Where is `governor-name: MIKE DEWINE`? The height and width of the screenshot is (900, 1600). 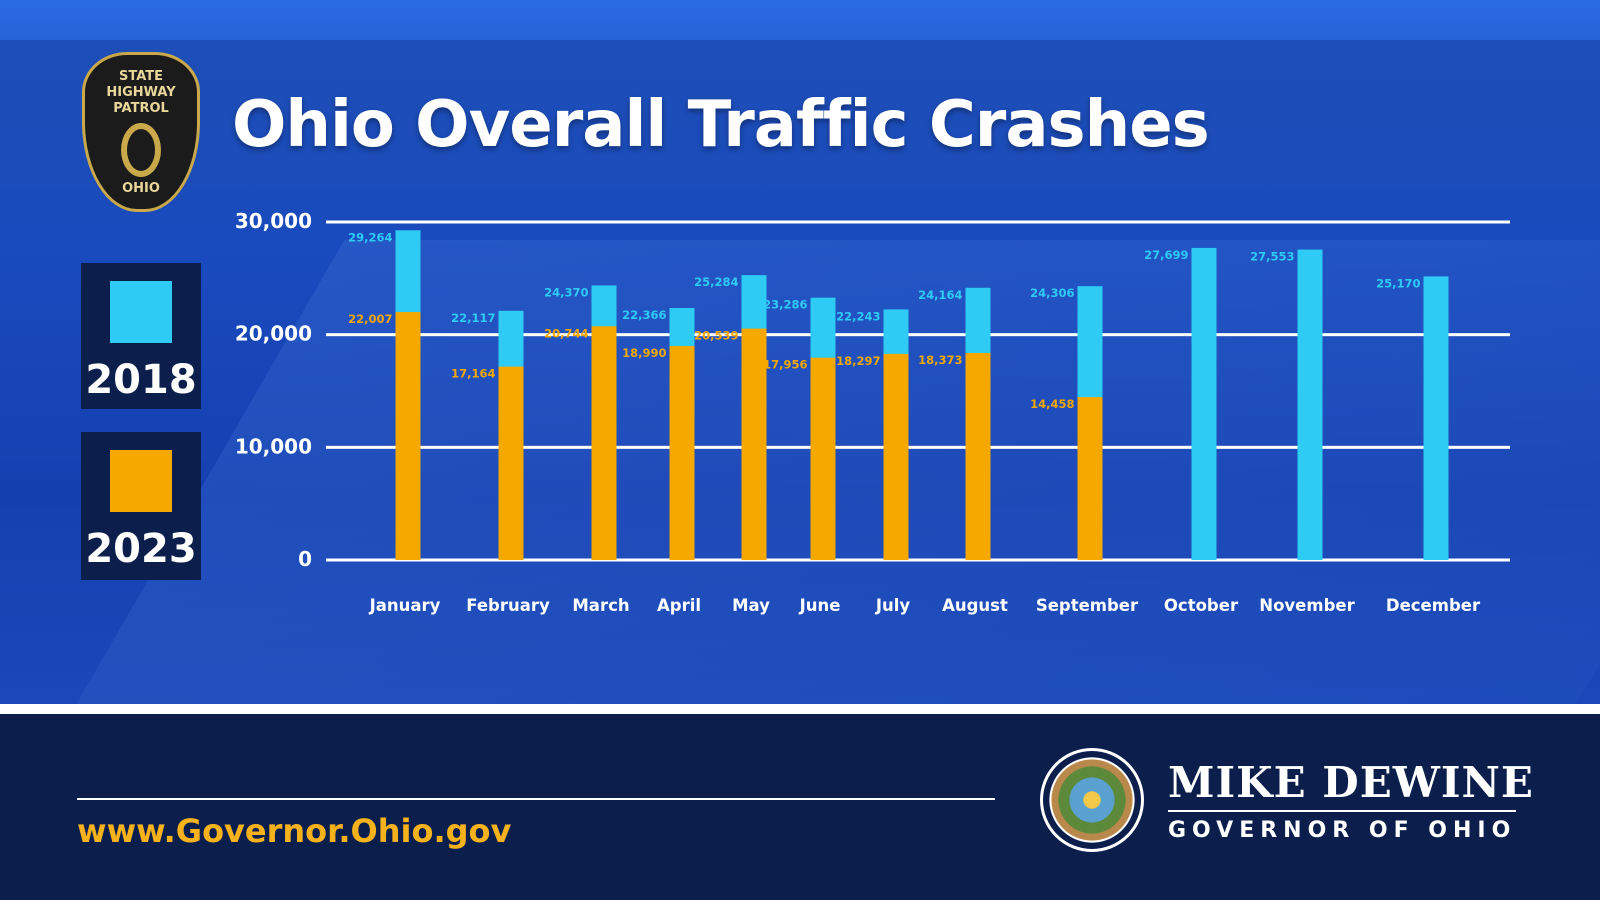 governor-name: MIKE DEWINE is located at coordinates (1351, 782).